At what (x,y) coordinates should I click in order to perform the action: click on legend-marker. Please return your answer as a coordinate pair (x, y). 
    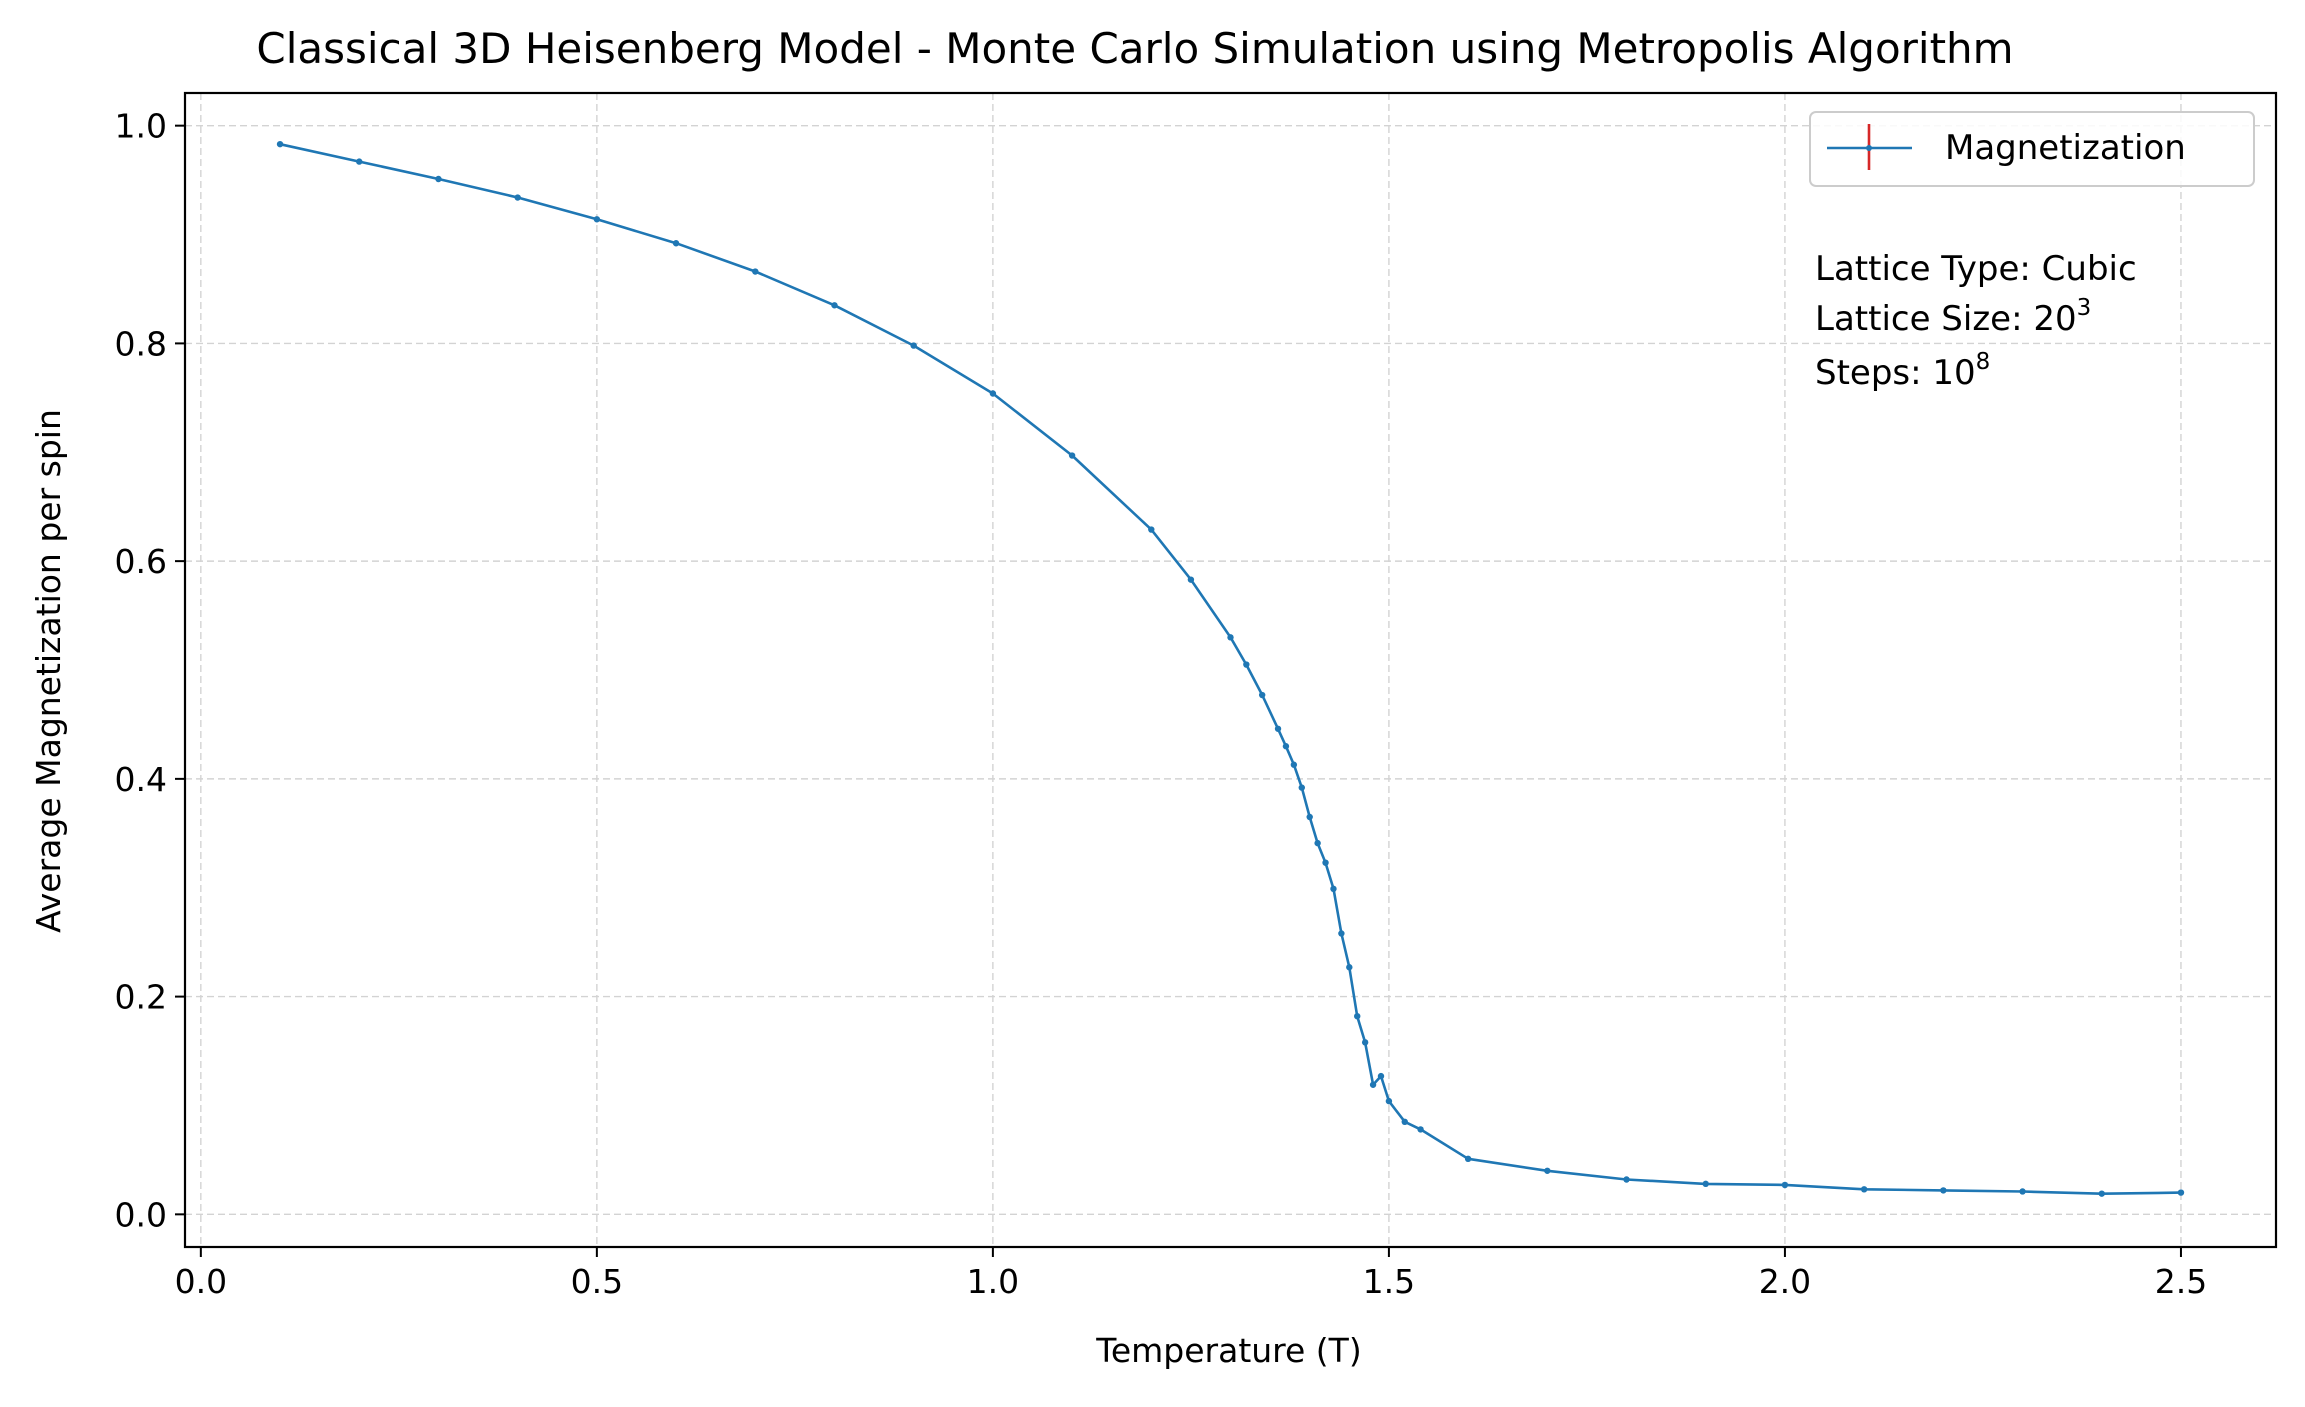
    Looking at the image, I should click on (1869, 148).